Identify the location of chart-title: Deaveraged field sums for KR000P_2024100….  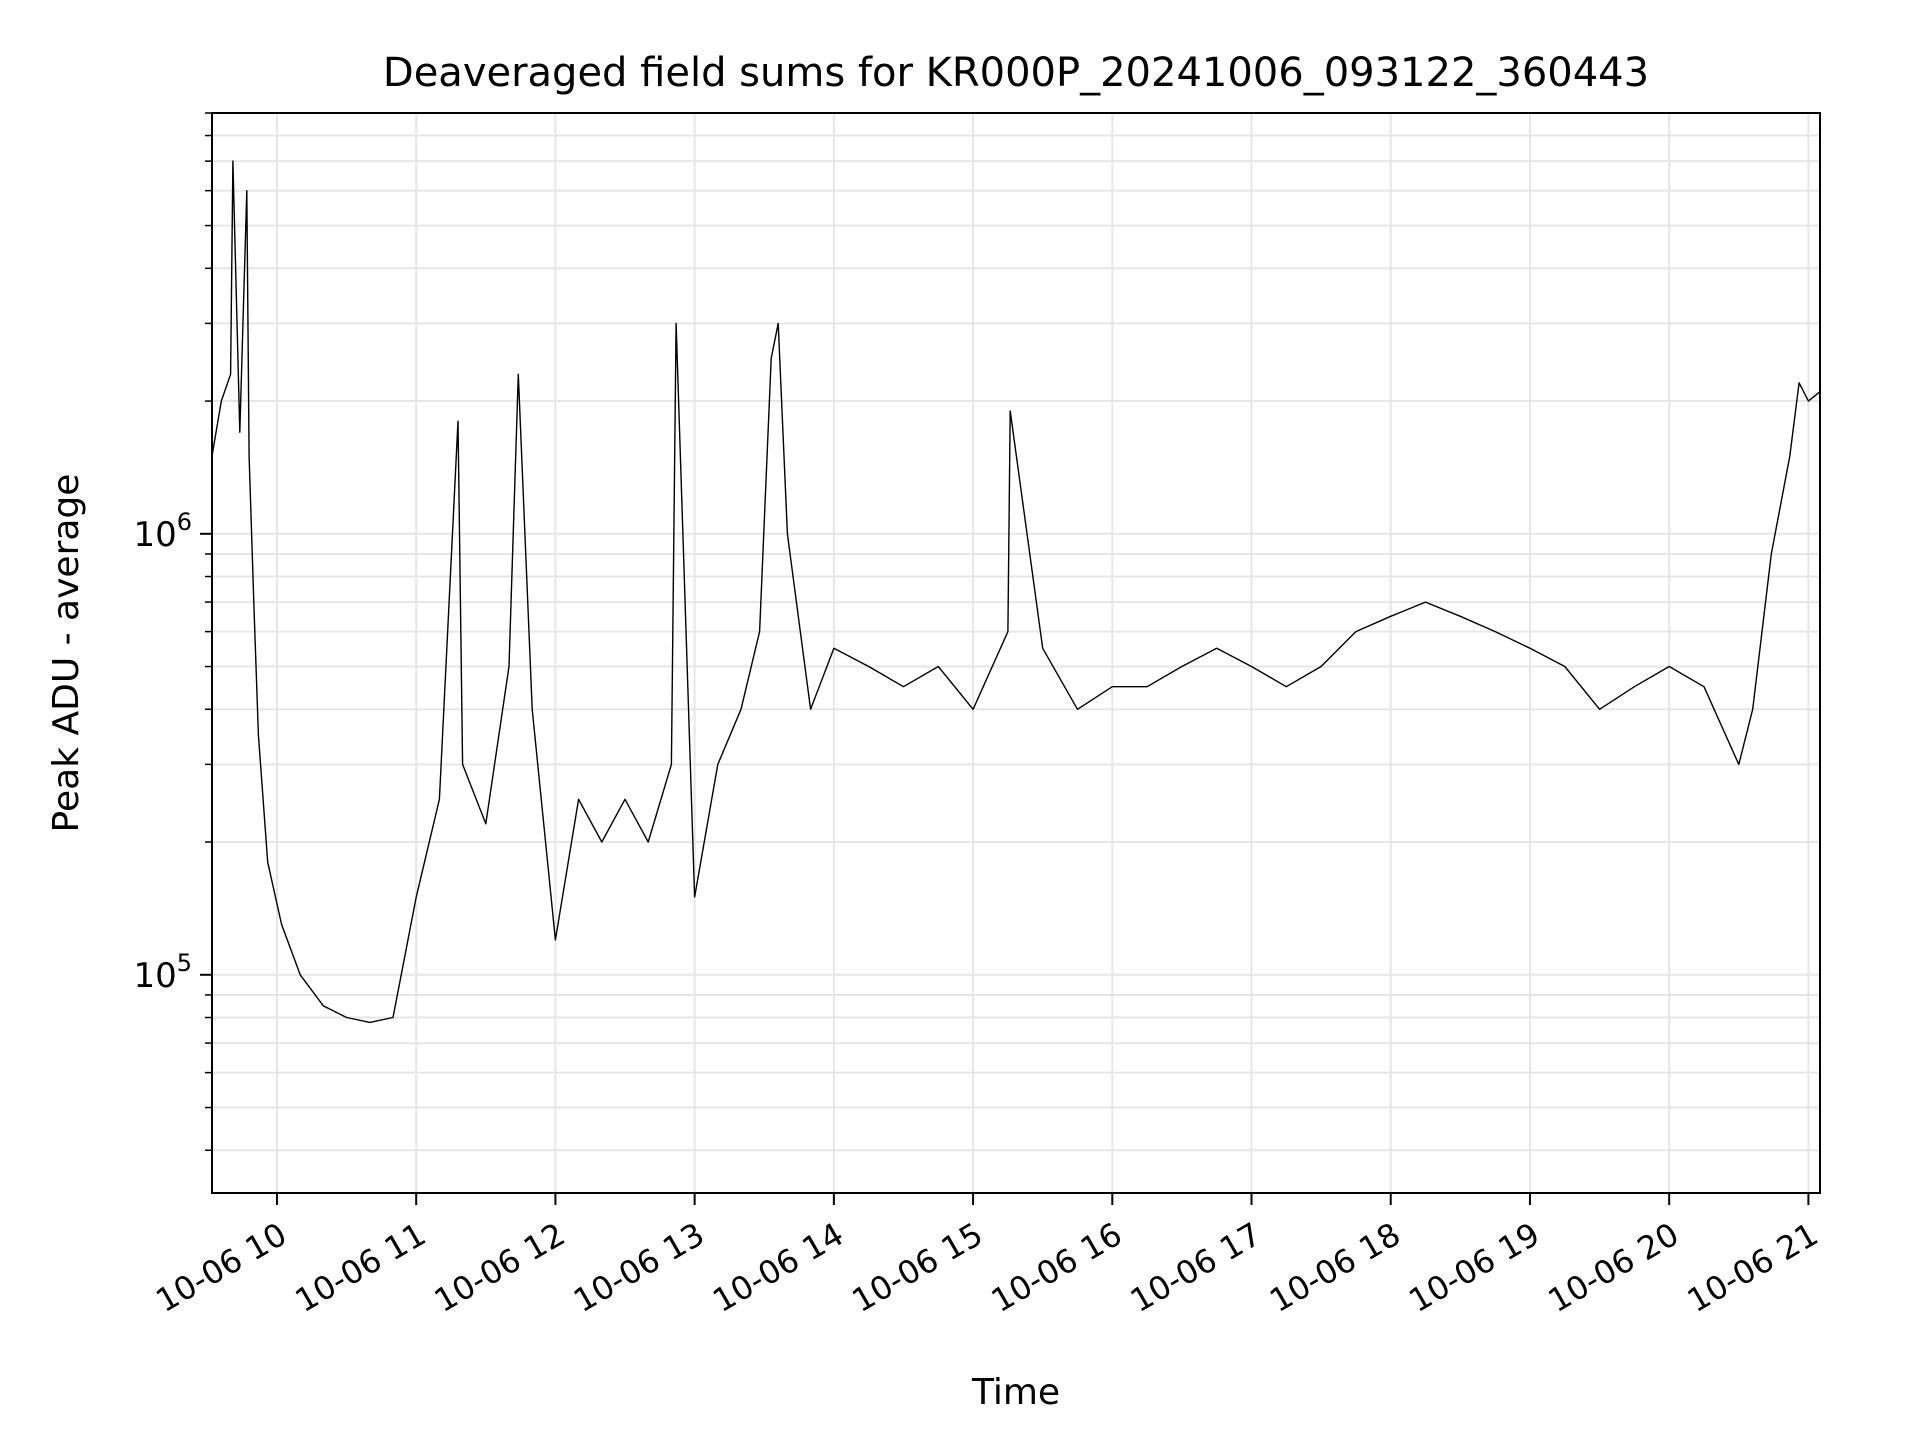
(1016, 73).